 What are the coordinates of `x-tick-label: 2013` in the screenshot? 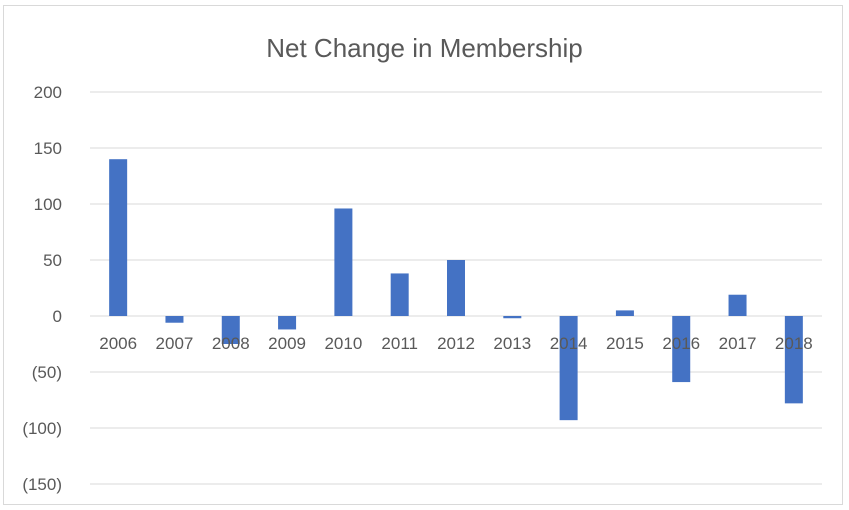 It's located at (512, 343).